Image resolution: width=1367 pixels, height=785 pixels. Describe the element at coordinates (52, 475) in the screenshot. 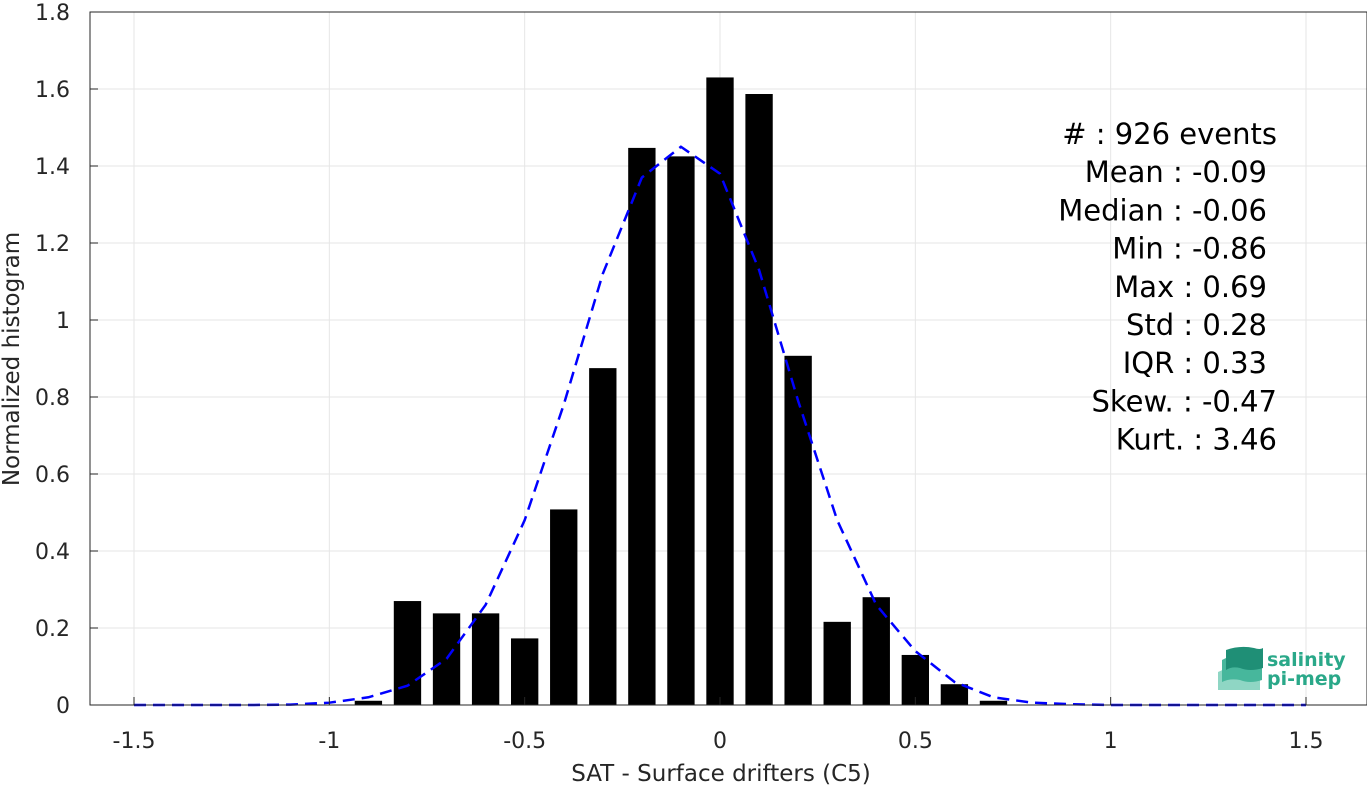

I see `y-tick-label: 0.6` at that location.